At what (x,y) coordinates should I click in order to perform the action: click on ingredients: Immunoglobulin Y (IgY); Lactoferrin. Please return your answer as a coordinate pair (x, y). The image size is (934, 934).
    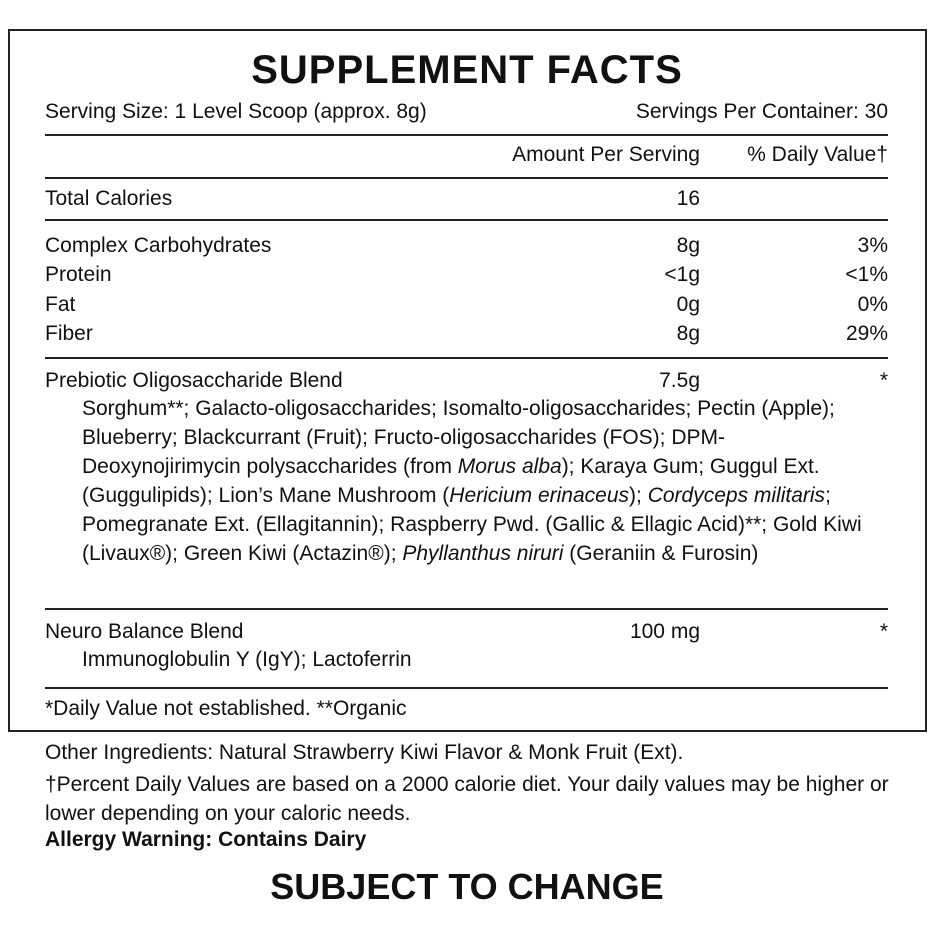
    Looking at the image, I should click on (477, 659).